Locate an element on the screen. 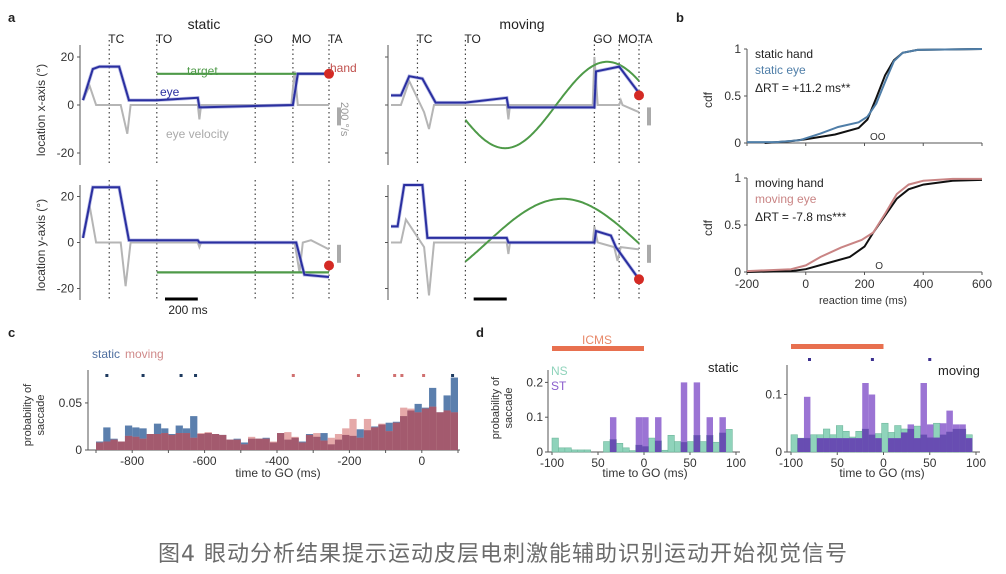  bar-moving is located at coordinates (331, 443).